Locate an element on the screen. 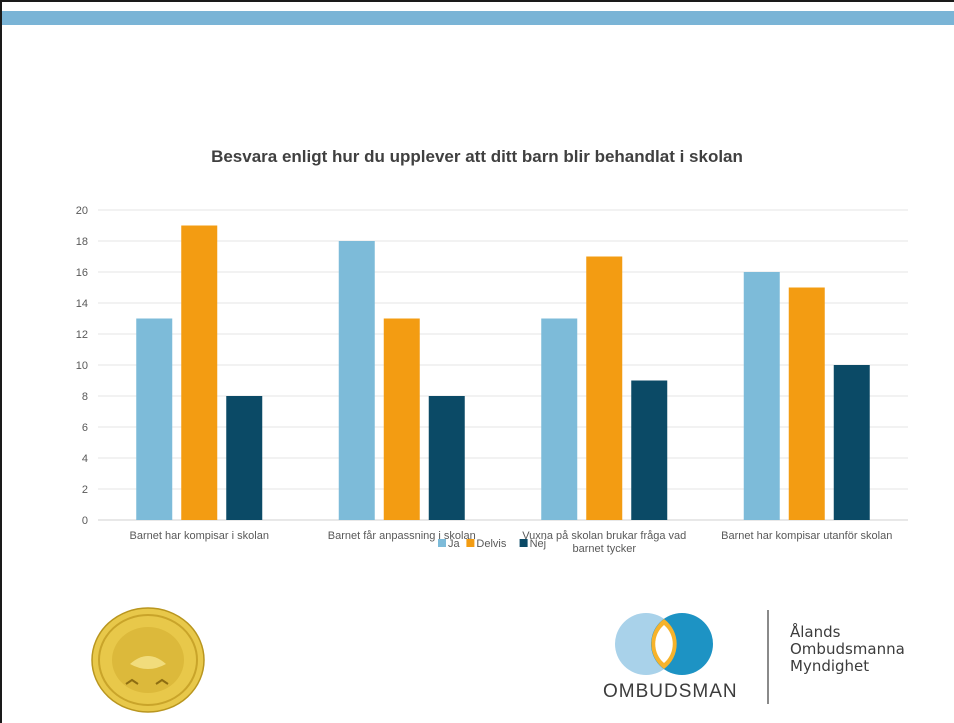 This screenshot has width=954, height=723. org-line-1: Ålands is located at coordinates (815, 632).